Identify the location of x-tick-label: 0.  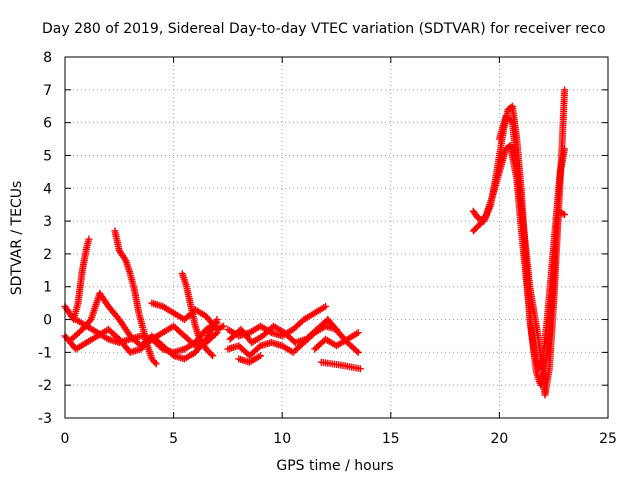
(65, 439).